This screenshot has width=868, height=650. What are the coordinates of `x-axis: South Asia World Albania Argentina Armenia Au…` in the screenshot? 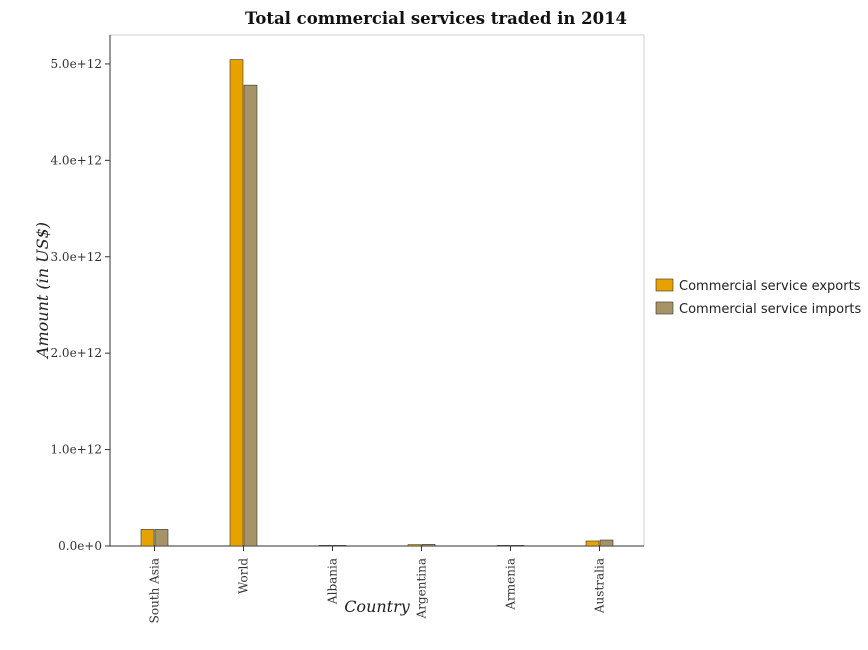 It's located at (377, 584).